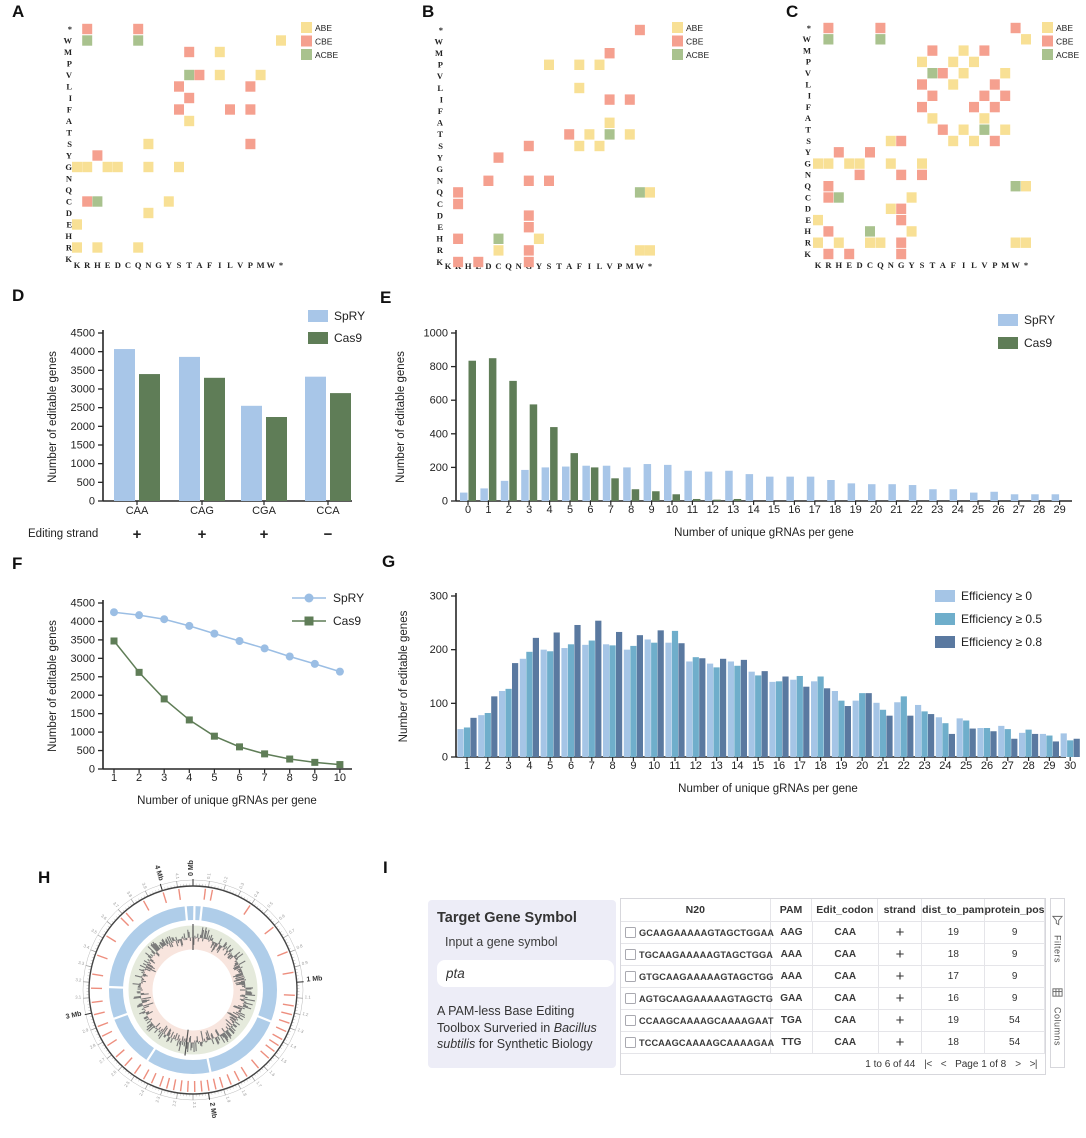  Describe the element at coordinates (83, 446) in the screenshot. I see `y-tick-label: 1500` at that location.